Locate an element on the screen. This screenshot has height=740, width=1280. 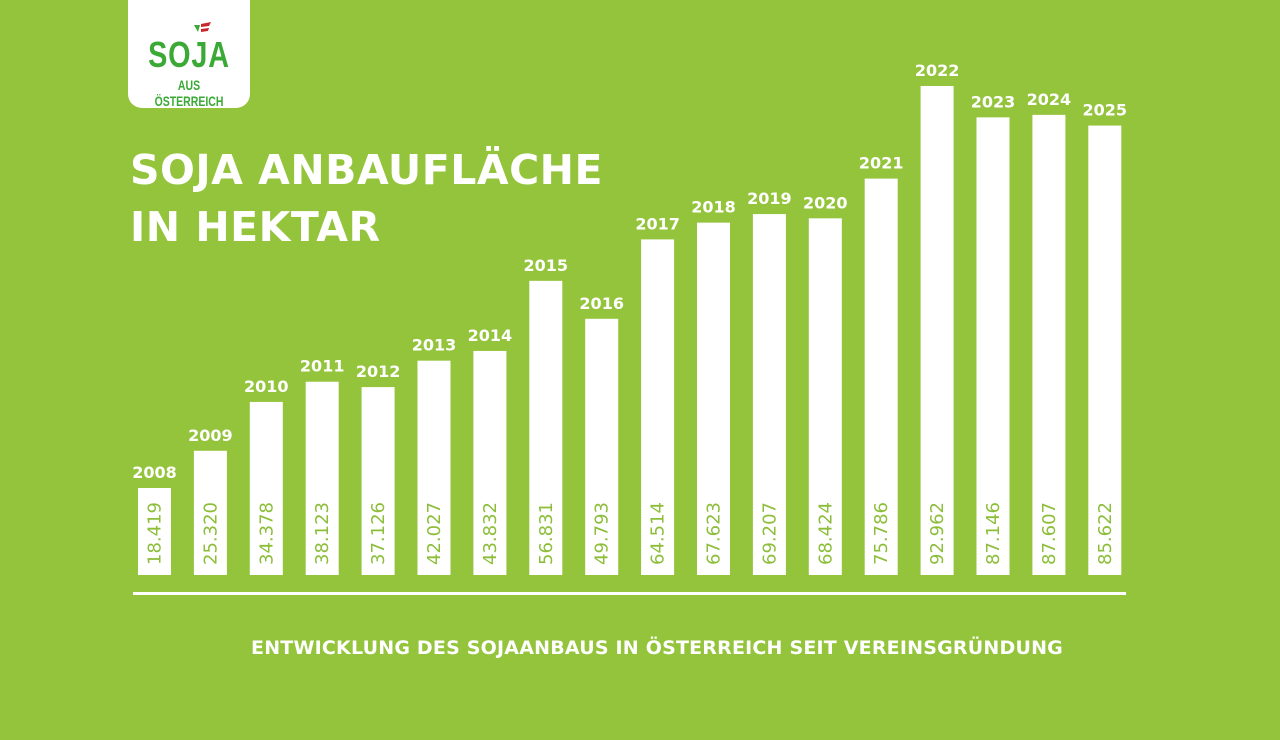
year-label: 2010 is located at coordinates (266, 386).